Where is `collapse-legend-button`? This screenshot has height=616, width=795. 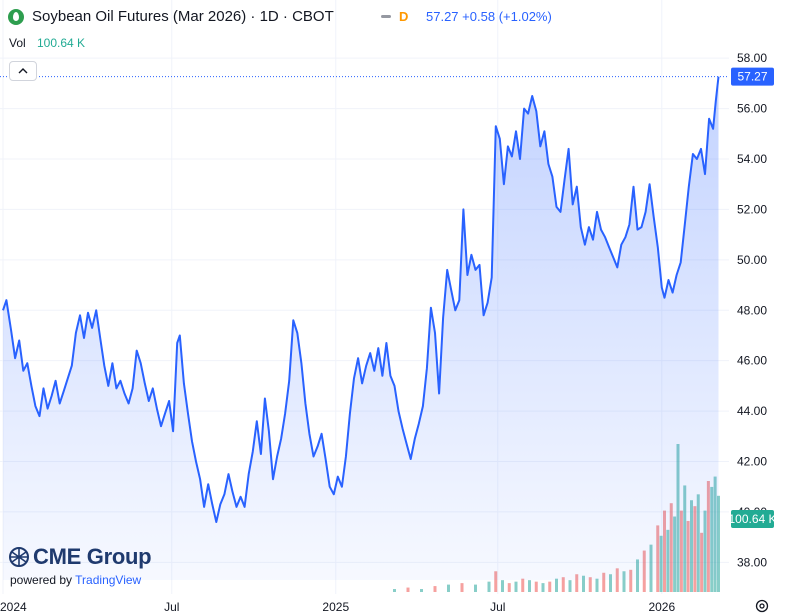
collapse-legend-button is located at coordinates (23, 71).